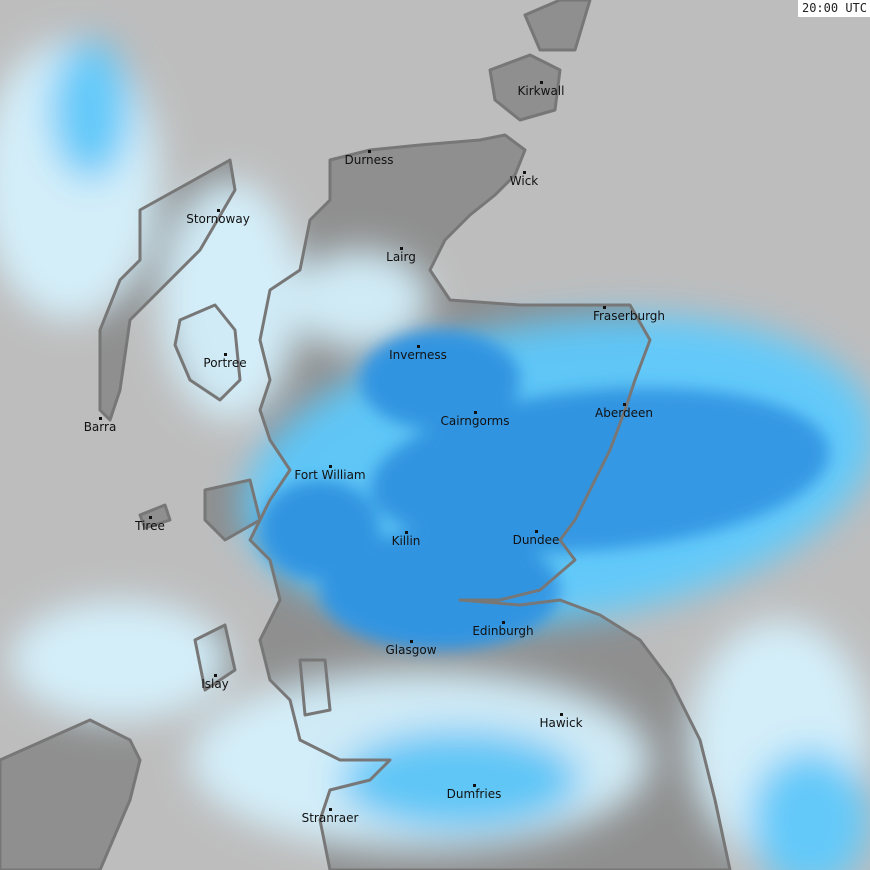 The width and height of the screenshot is (870, 870). What do you see at coordinates (232, 510) in the screenshot?
I see `mull-coast` at bounding box center [232, 510].